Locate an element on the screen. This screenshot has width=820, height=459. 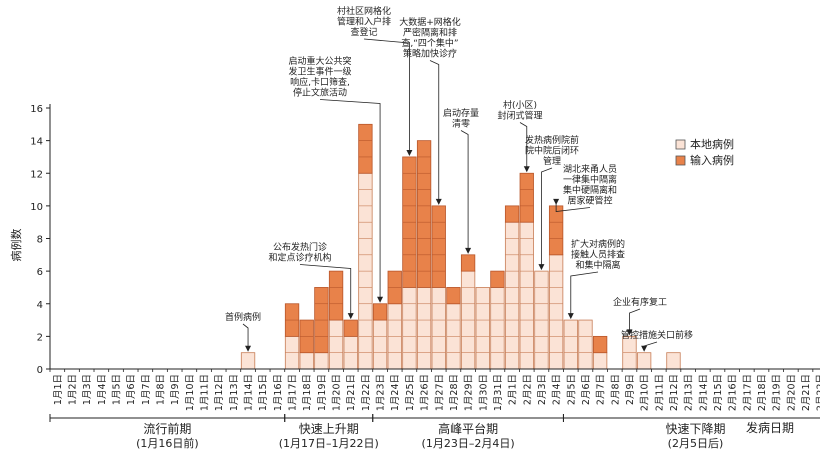
annotation-text: 扩大对病例的 is located at coordinates (598, 244).